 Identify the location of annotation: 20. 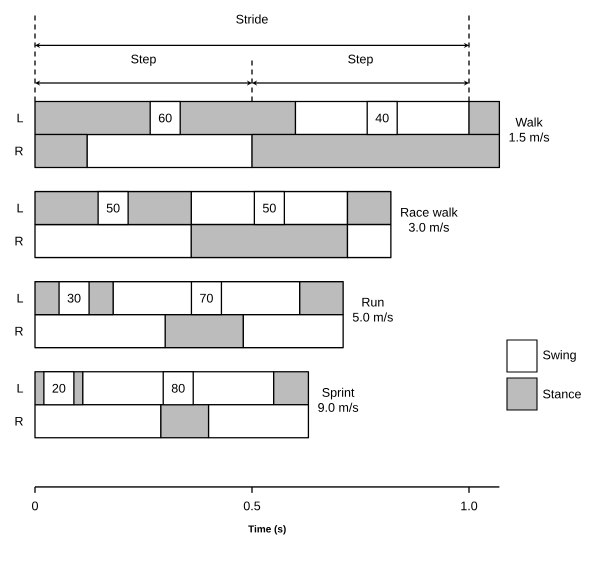
(59, 388).